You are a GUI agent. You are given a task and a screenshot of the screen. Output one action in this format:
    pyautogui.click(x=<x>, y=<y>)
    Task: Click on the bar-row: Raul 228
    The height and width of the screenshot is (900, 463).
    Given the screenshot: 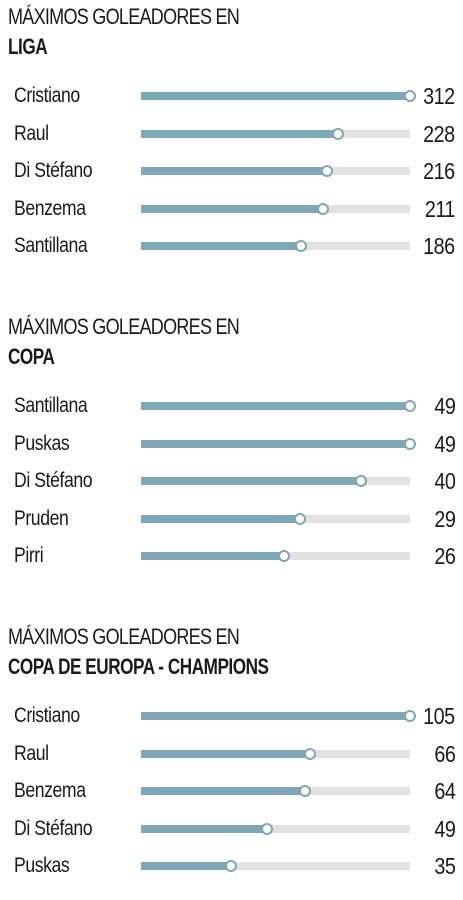 What is the action you would take?
    pyautogui.click(x=231, y=134)
    